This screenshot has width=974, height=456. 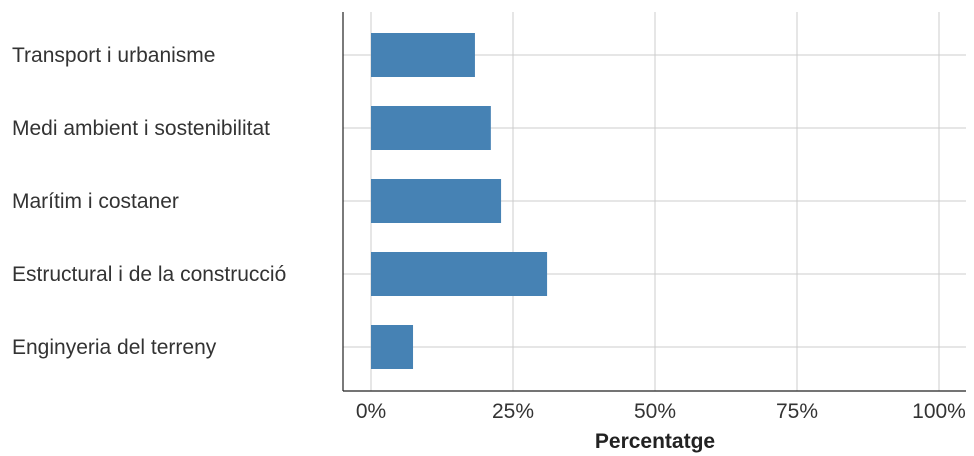 What do you see at coordinates (655, 441) in the screenshot?
I see `x-axis-title: Percentatge` at bounding box center [655, 441].